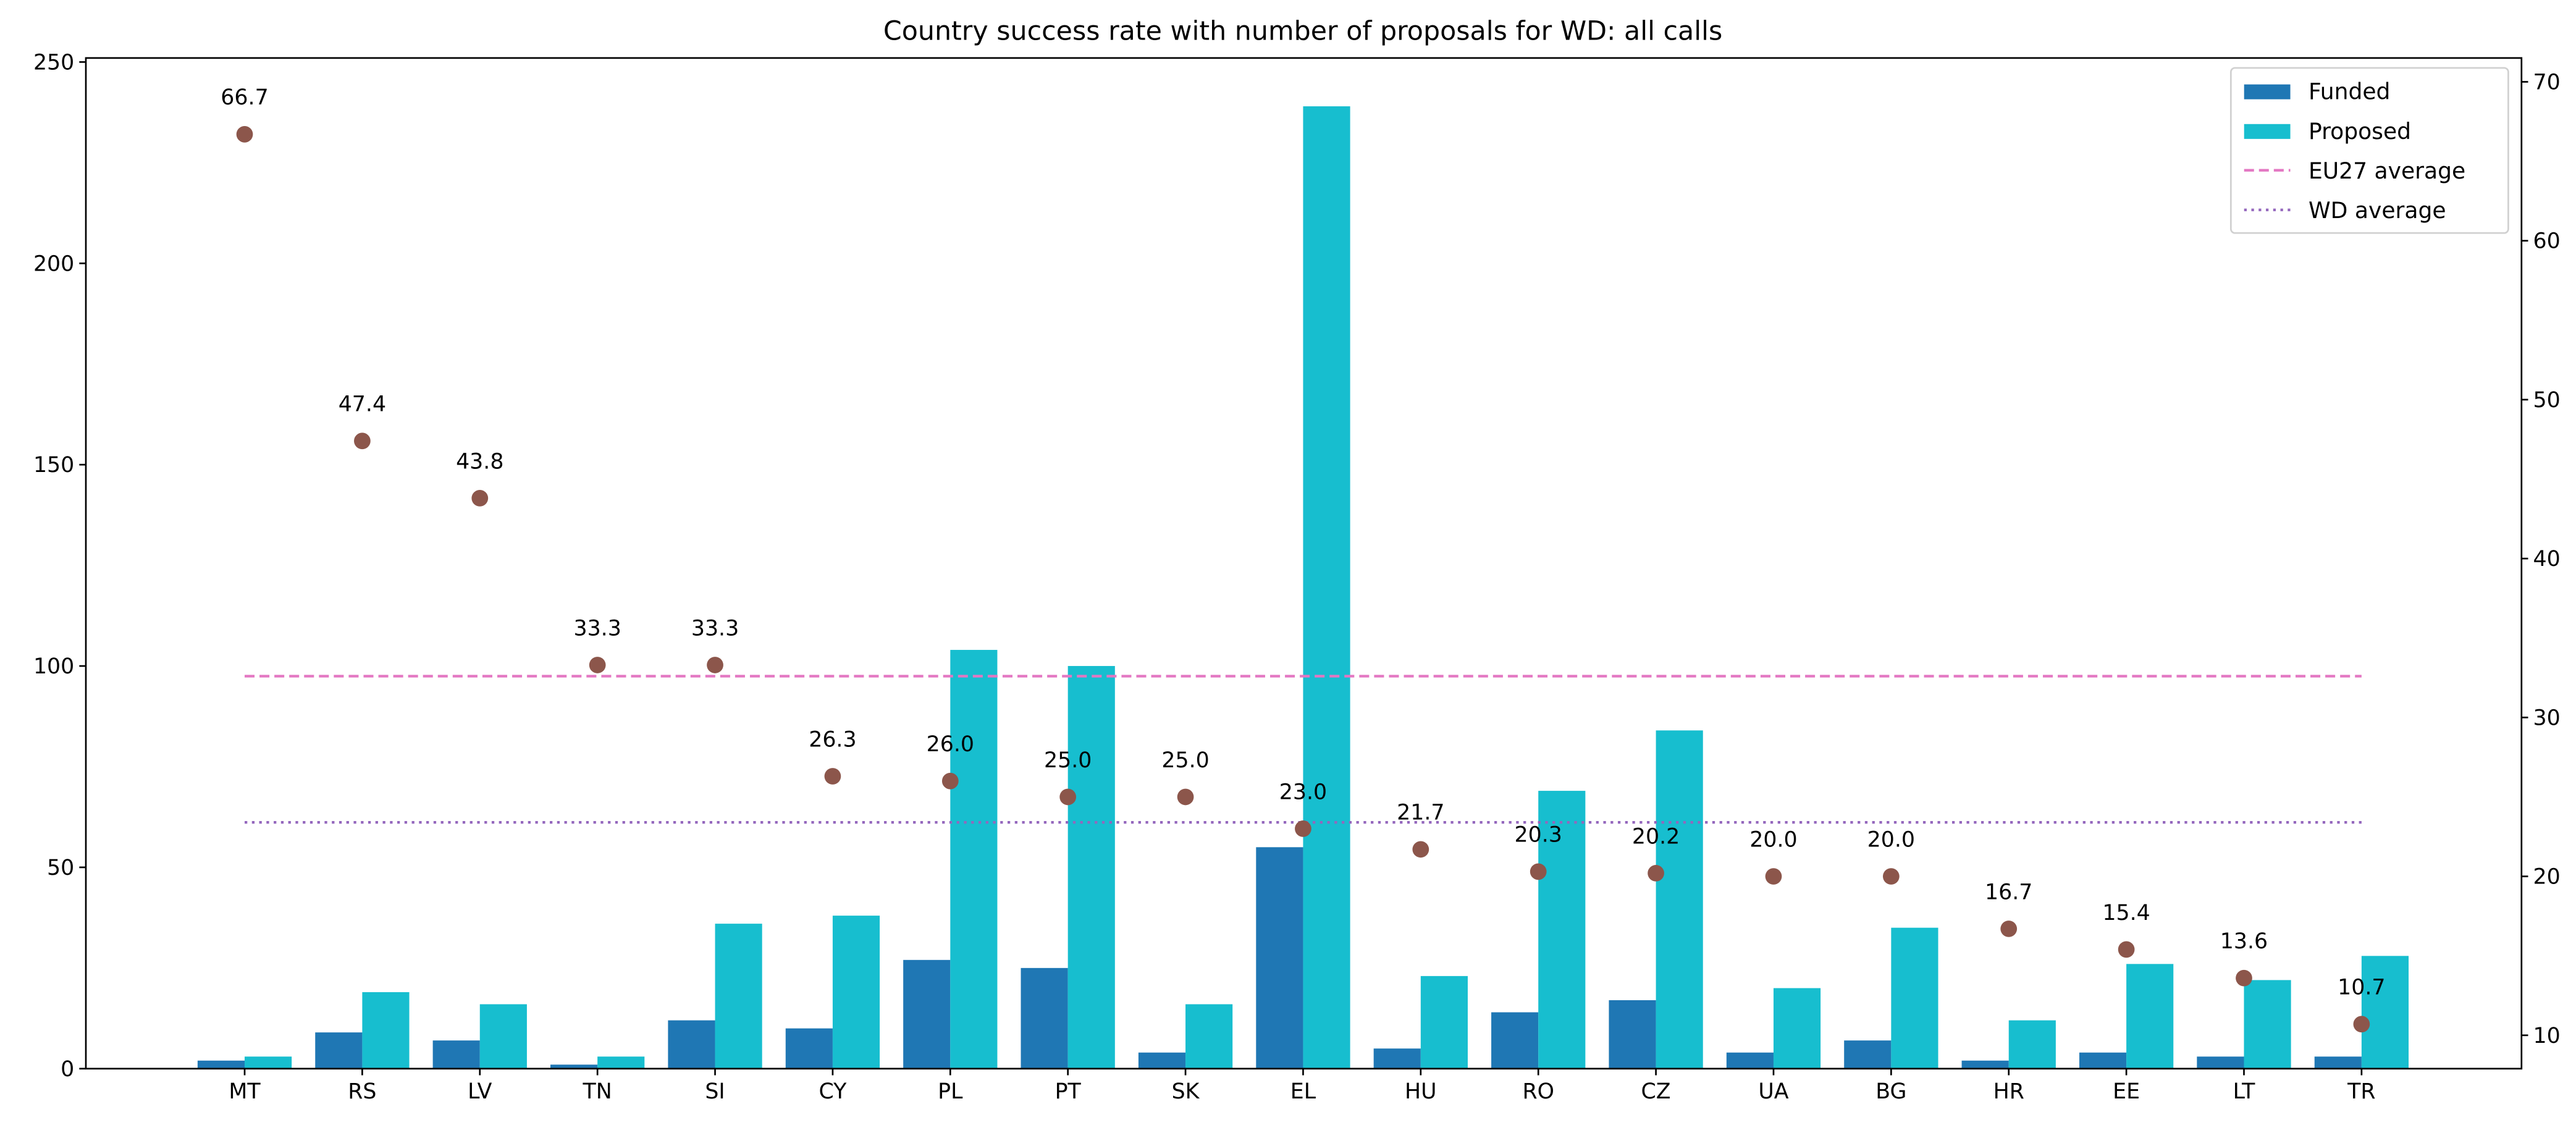 This screenshot has height=1125, width=2576. What do you see at coordinates (1538, 871) in the screenshot?
I see `point-RO` at bounding box center [1538, 871].